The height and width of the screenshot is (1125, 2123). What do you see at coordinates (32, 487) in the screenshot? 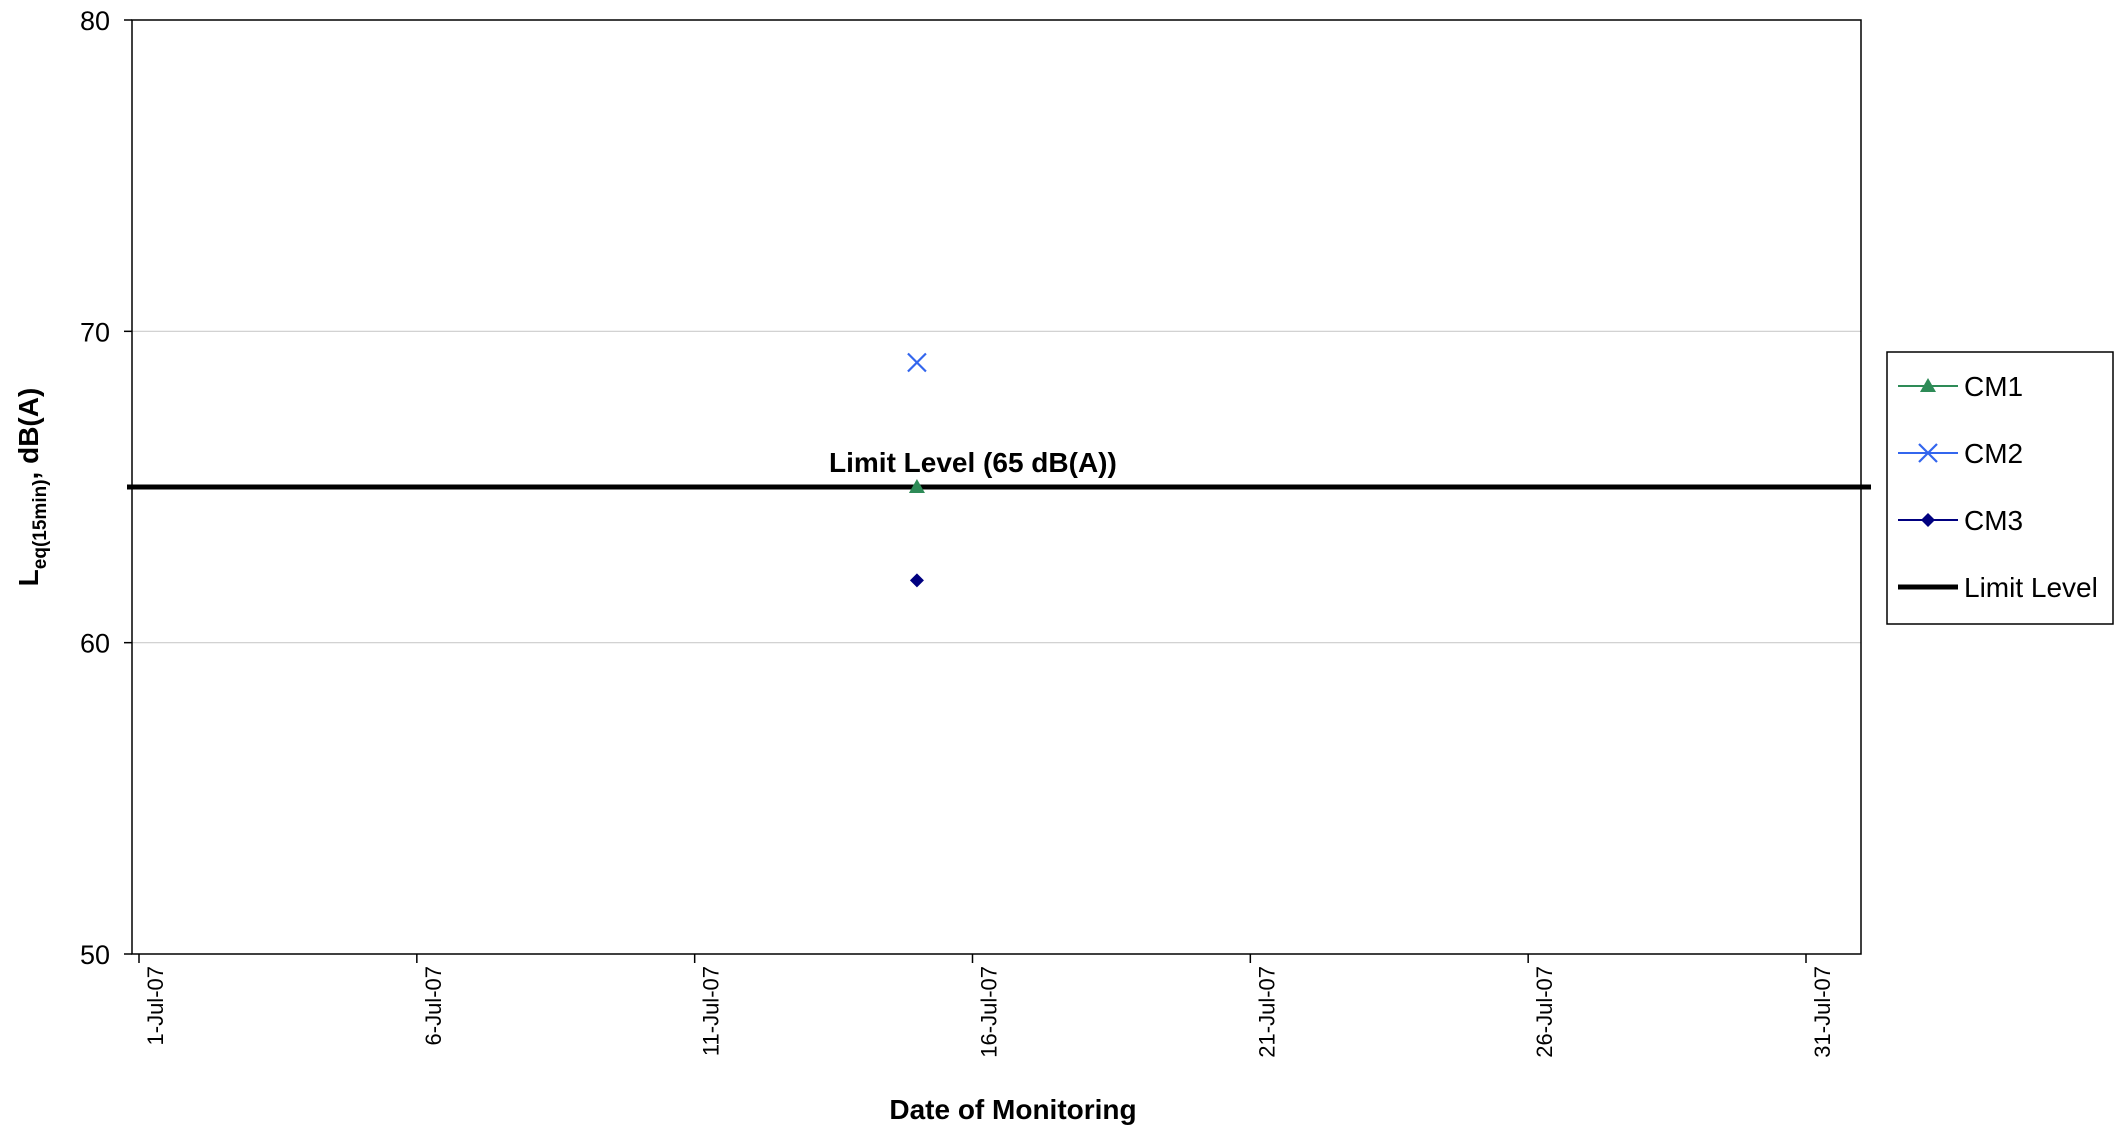
I see `y-axis-title: Leq(15min), dB(A)` at bounding box center [32, 487].